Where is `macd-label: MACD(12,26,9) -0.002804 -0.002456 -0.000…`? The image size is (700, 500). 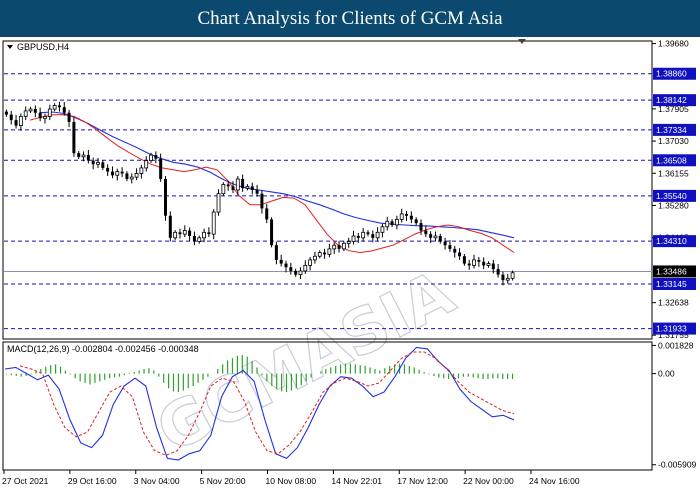
macd-label: MACD(12,26,9) -0.002804 -0.002456 -0.000… is located at coordinates (103, 349).